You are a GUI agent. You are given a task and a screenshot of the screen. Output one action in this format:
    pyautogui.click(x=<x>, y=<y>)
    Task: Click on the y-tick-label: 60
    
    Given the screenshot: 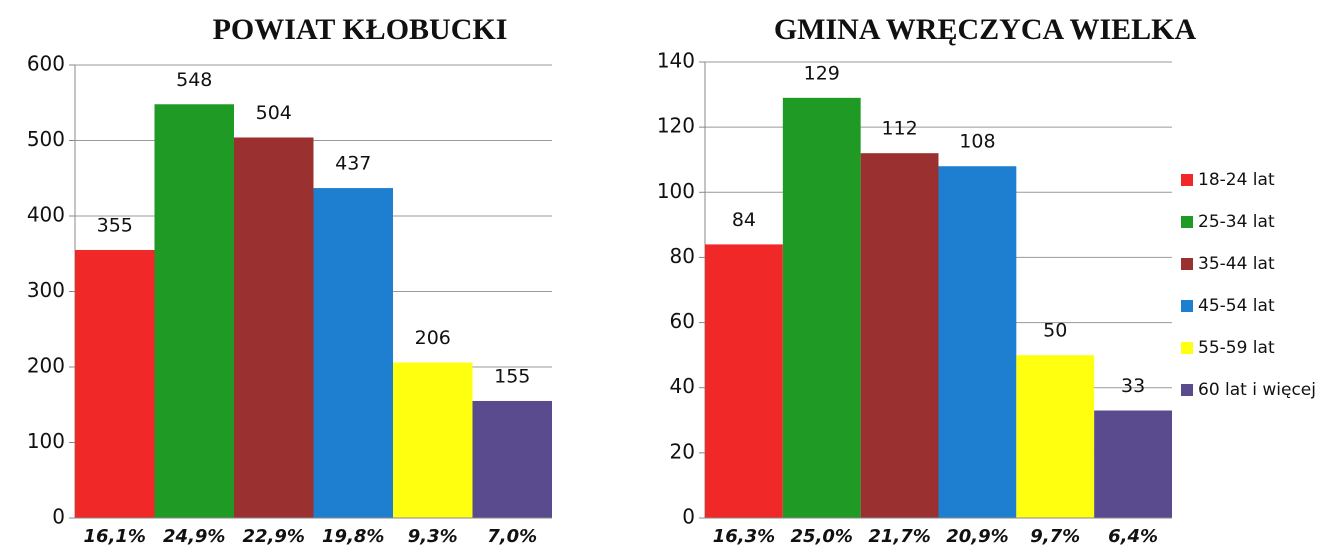 What is the action you would take?
    pyautogui.click(x=682, y=321)
    